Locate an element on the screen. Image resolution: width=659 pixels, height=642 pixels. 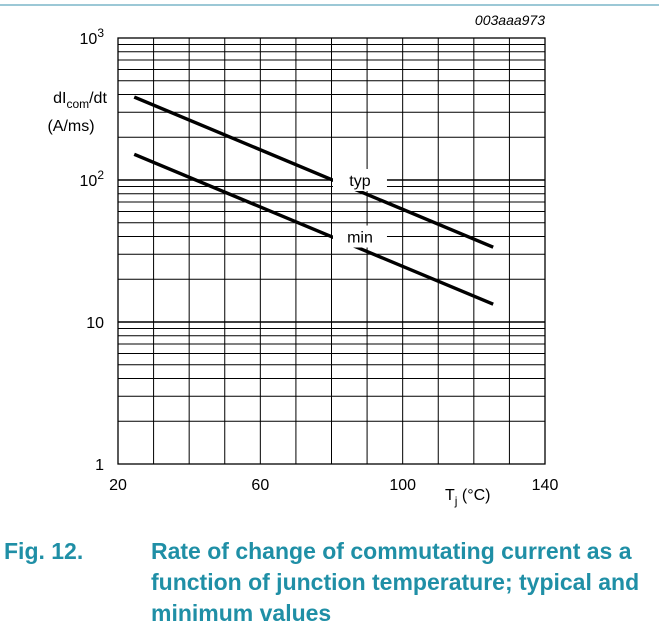
y-axis-label: dIcom/dt is located at coordinates (80, 100).